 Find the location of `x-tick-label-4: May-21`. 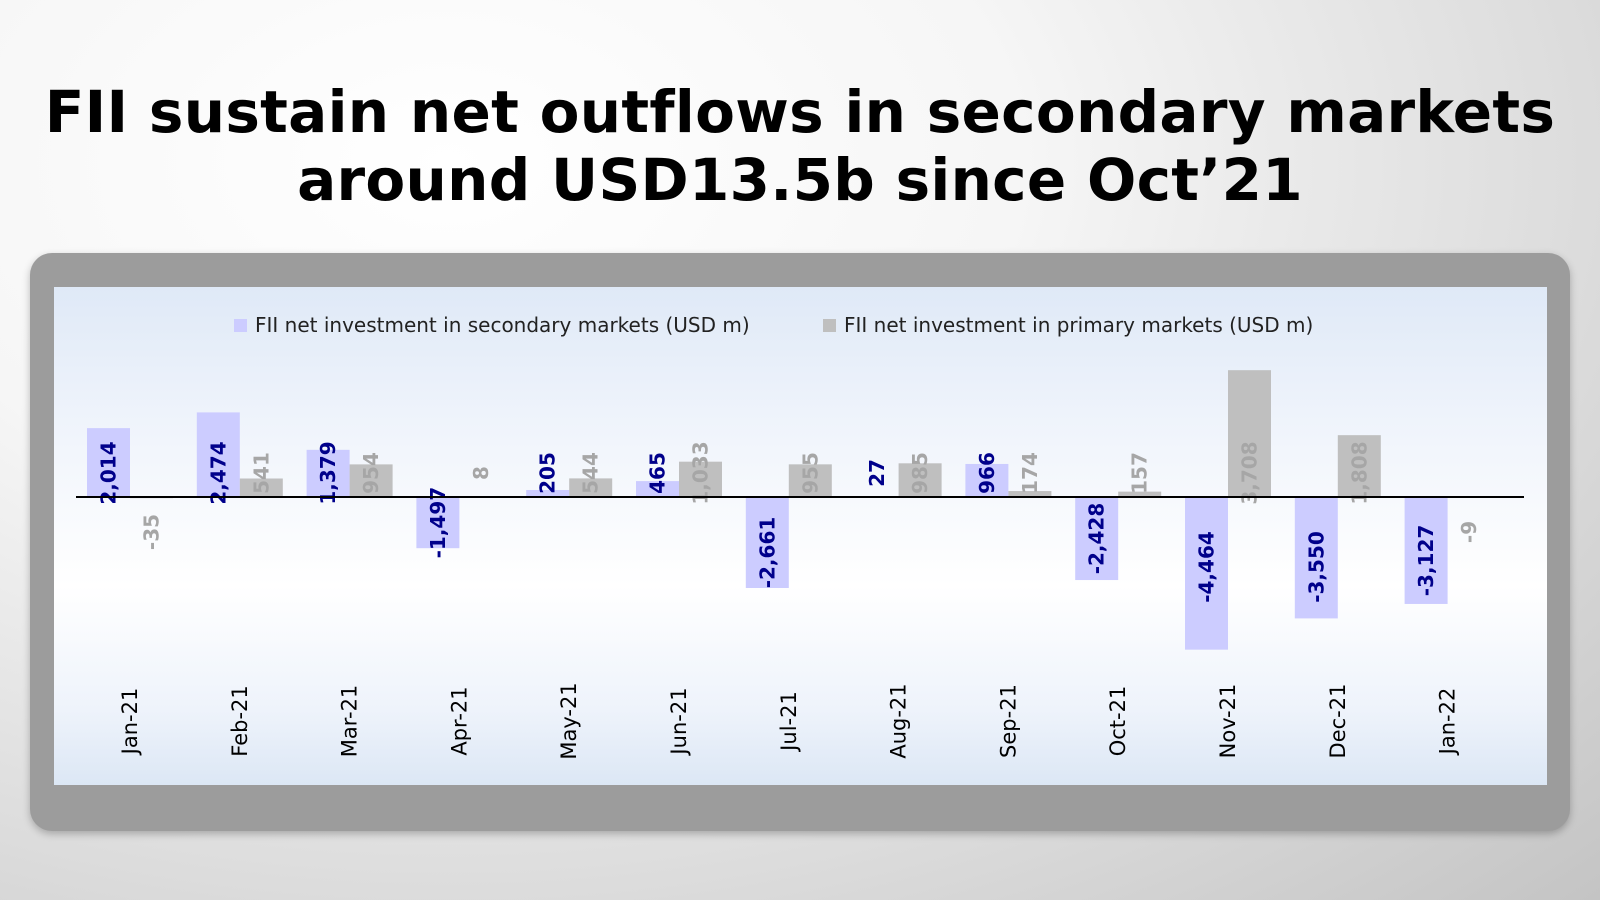

x-tick-label-4: May-21 is located at coordinates (569, 720).